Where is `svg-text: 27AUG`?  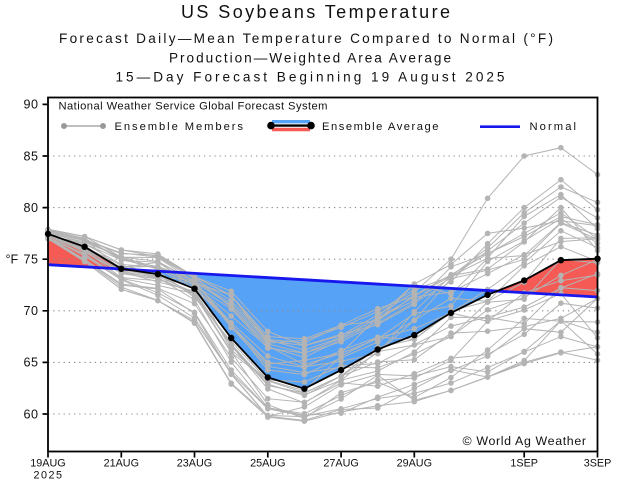
svg-text: 27AUG is located at coordinates (340, 464).